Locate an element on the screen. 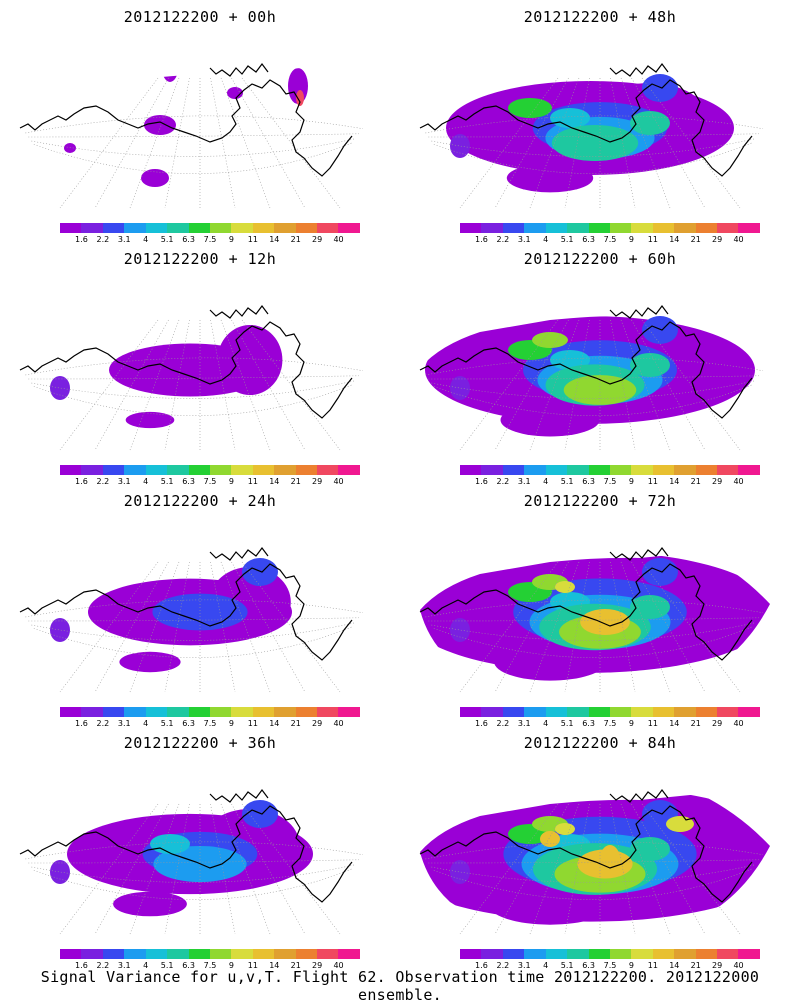 The width and height of the screenshot is (800, 1004). colorbar-tick-label: 9 is located at coordinates (231, 723).